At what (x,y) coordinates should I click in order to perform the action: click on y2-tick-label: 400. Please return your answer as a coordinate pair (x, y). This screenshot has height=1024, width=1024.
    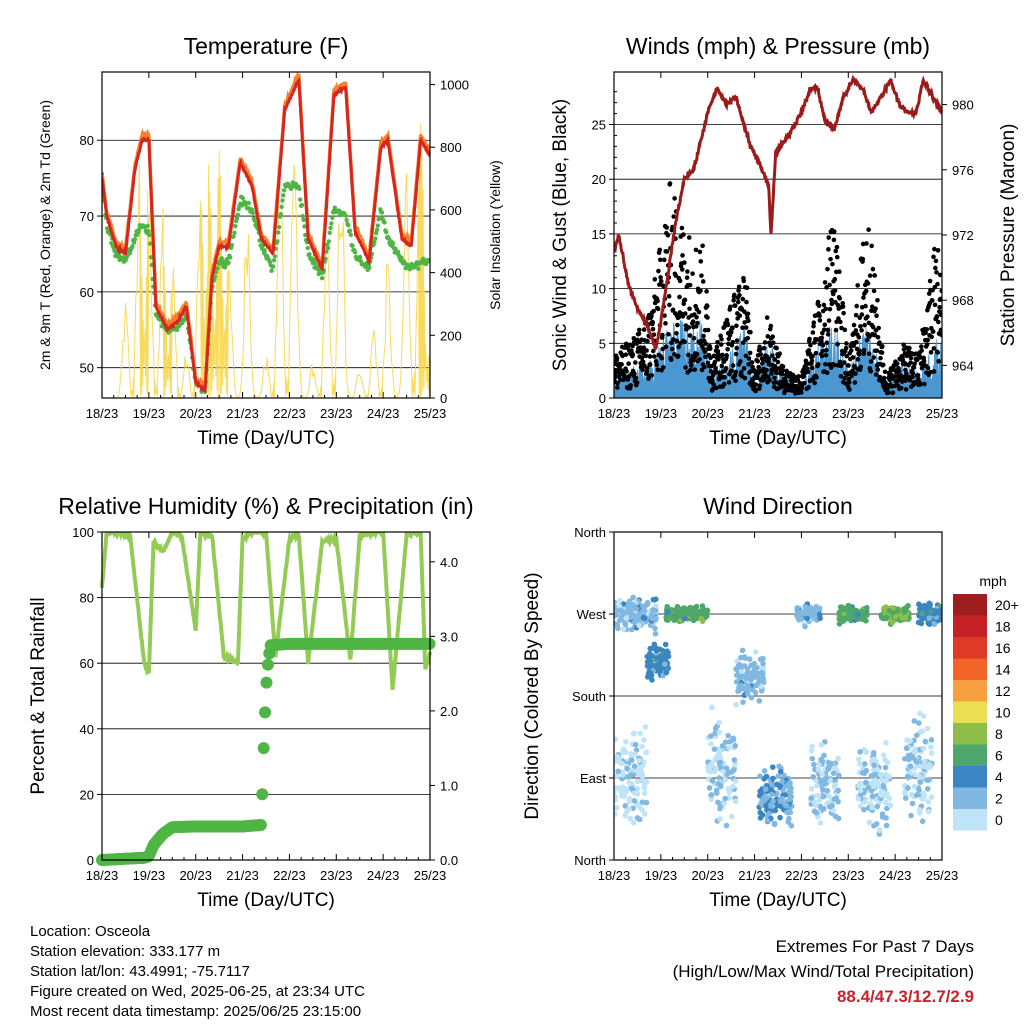
    Looking at the image, I should click on (451, 273).